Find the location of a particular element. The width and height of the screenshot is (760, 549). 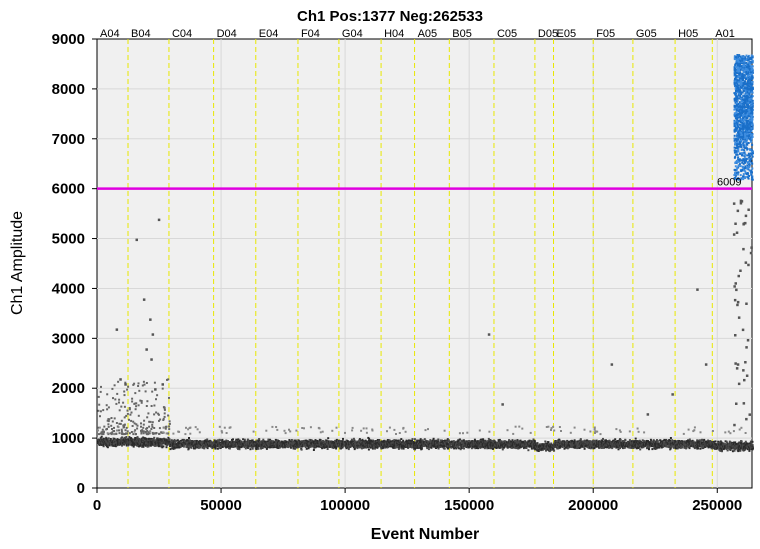

well-label: B05 is located at coordinates (462, 34).